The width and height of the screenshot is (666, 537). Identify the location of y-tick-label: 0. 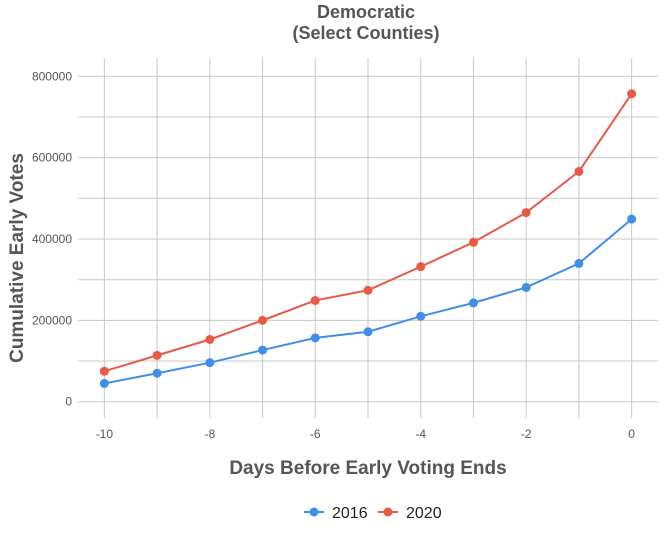
(68, 402).